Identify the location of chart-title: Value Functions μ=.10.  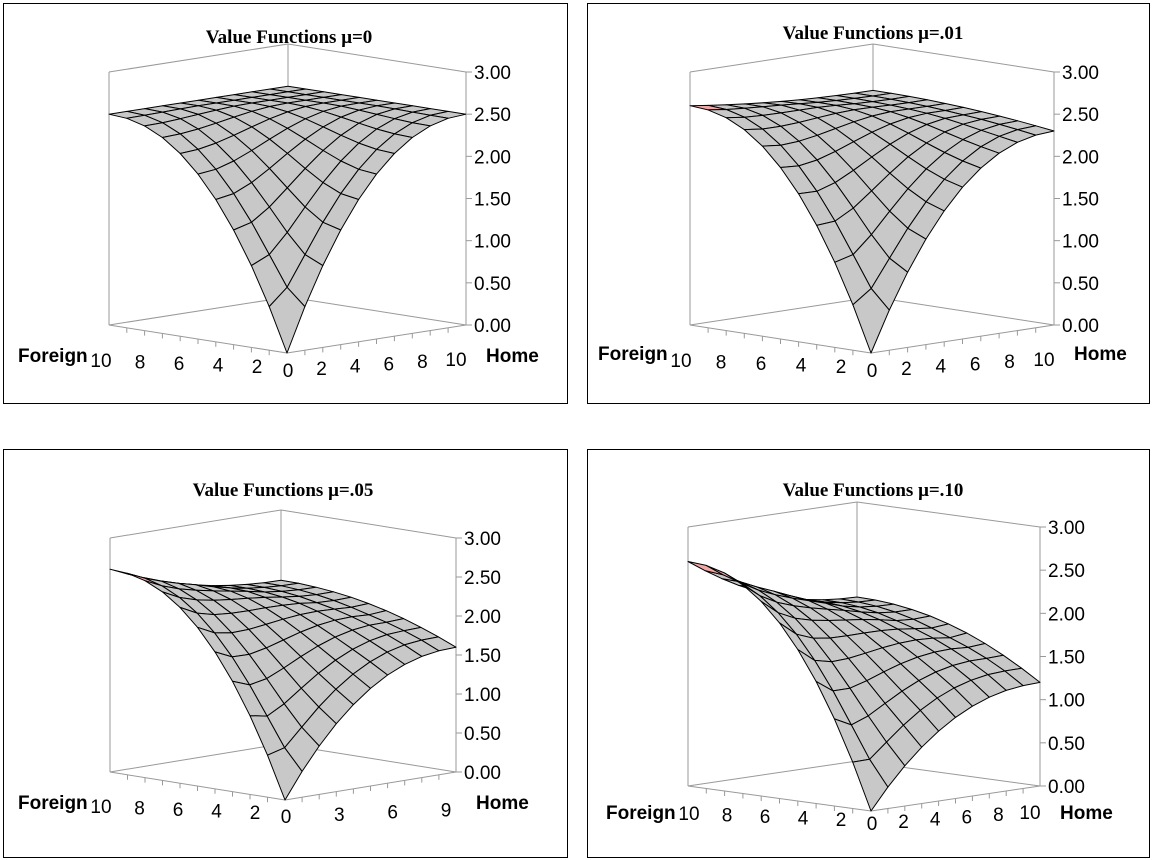
(873, 490).